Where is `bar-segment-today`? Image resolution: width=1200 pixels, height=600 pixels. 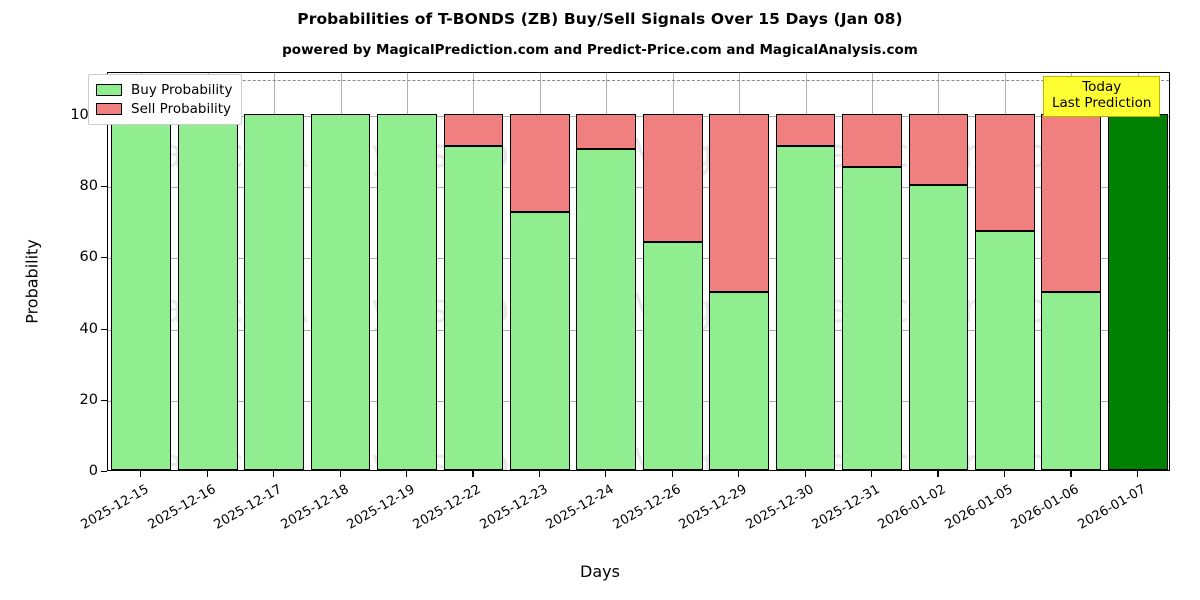 bar-segment-today is located at coordinates (1137, 291).